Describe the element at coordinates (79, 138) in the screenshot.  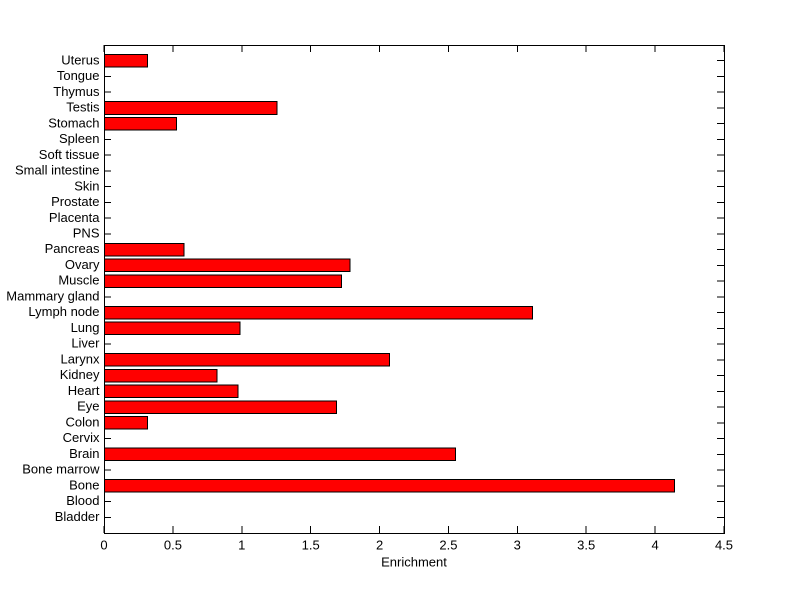
I see `svg-text: Spleen` at that location.